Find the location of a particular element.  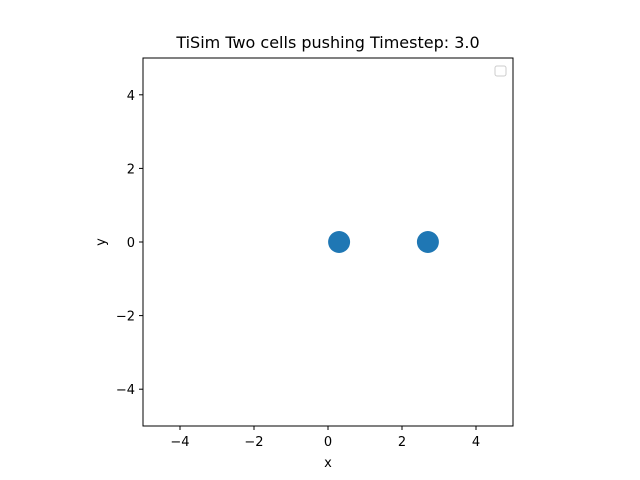

x-tick-label: 0 is located at coordinates (328, 442).